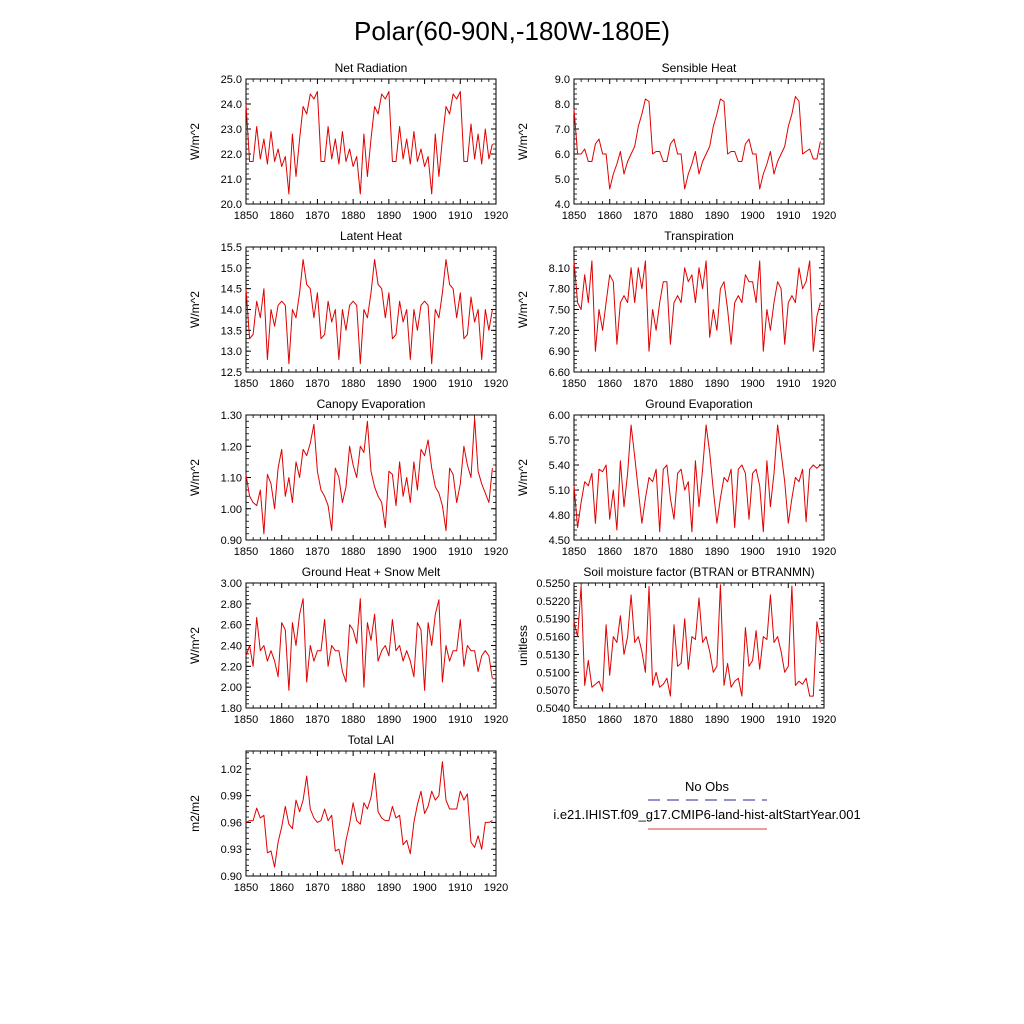 The image size is (1024, 1024). What do you see at coordinates (562, 80) in the screenshot?
I see `y-tick-label: 9.0` at bounding box center [562, 80].